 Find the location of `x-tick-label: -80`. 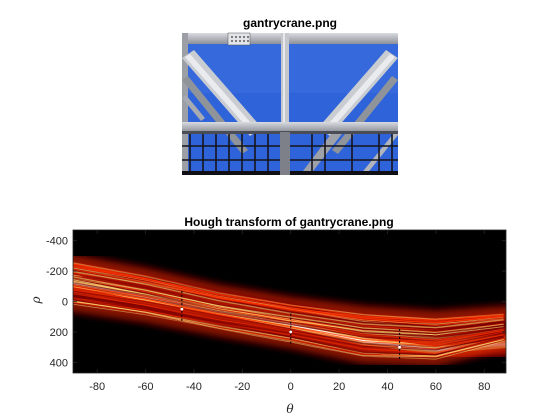

x-tick-label: -80 is located at coordinates (97, 387).